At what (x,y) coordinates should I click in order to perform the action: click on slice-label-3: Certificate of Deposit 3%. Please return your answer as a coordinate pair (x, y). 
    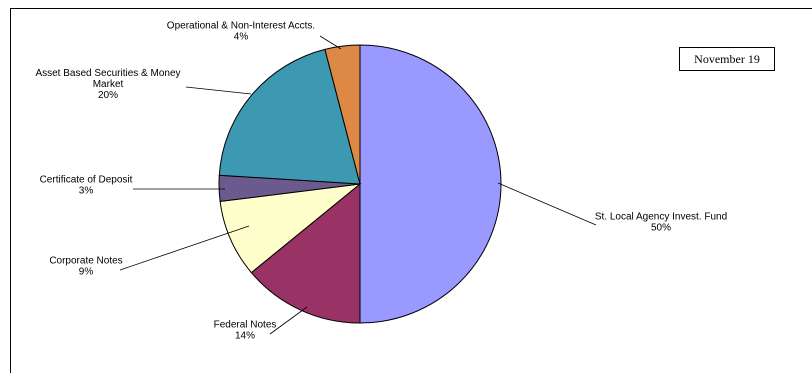
    Looking at the image, I should click on (86, 186).